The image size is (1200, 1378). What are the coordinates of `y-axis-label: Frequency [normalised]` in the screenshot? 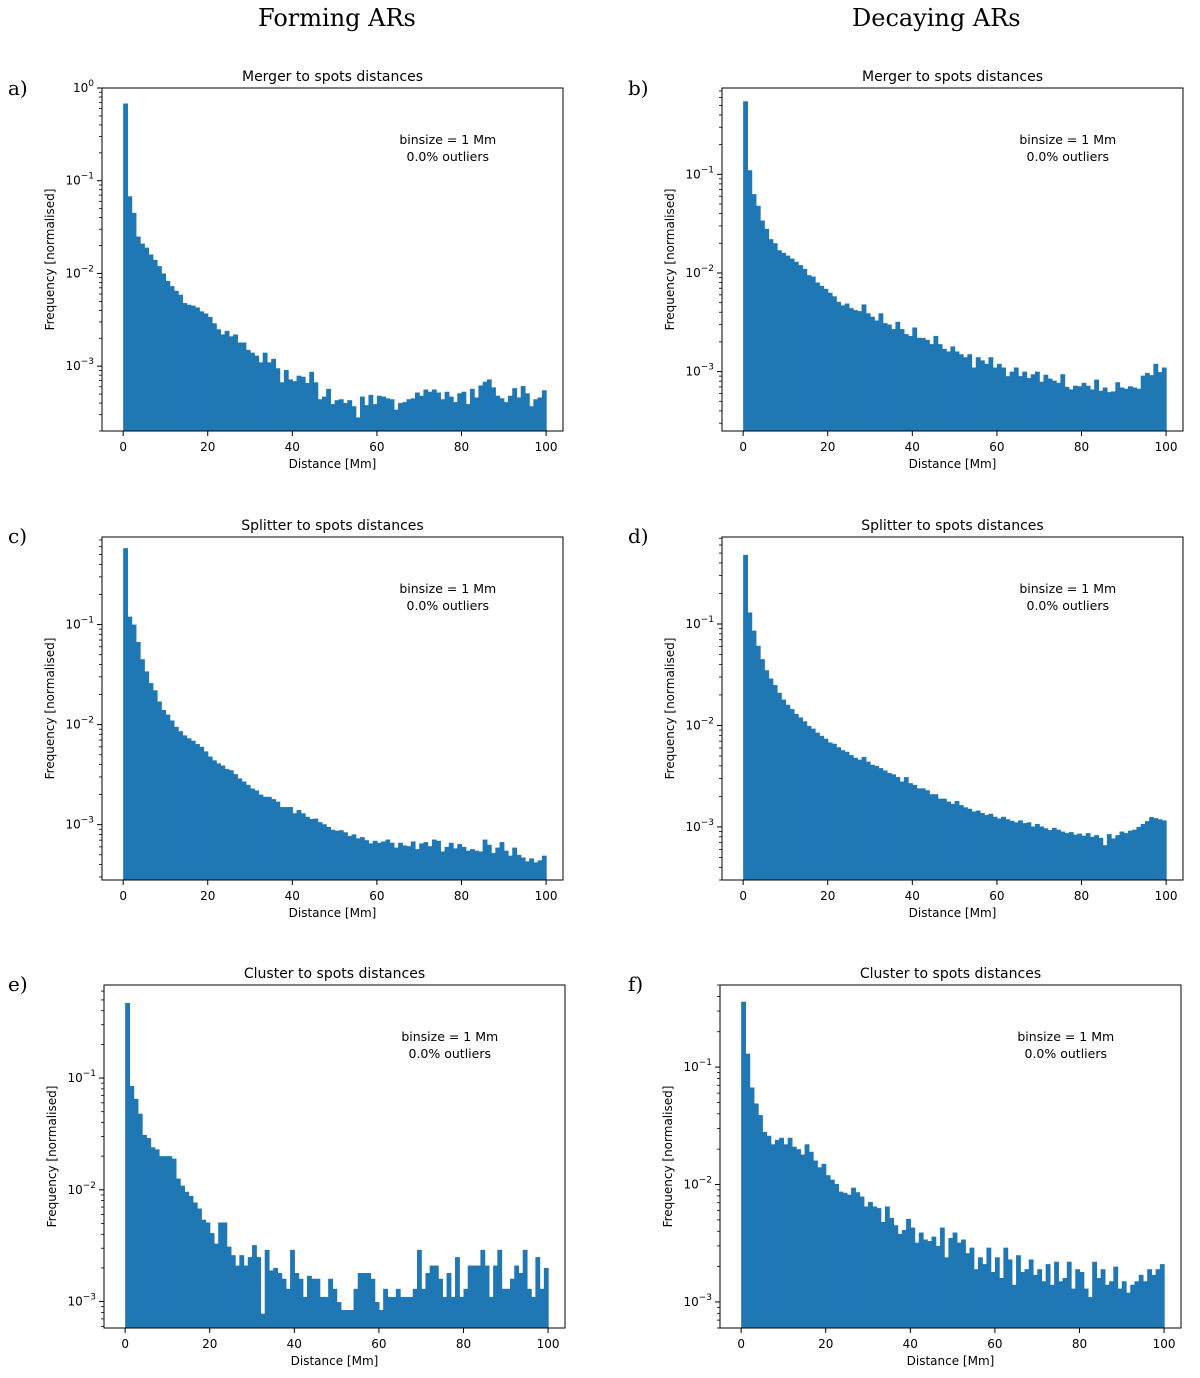 It's located at (670, 709).